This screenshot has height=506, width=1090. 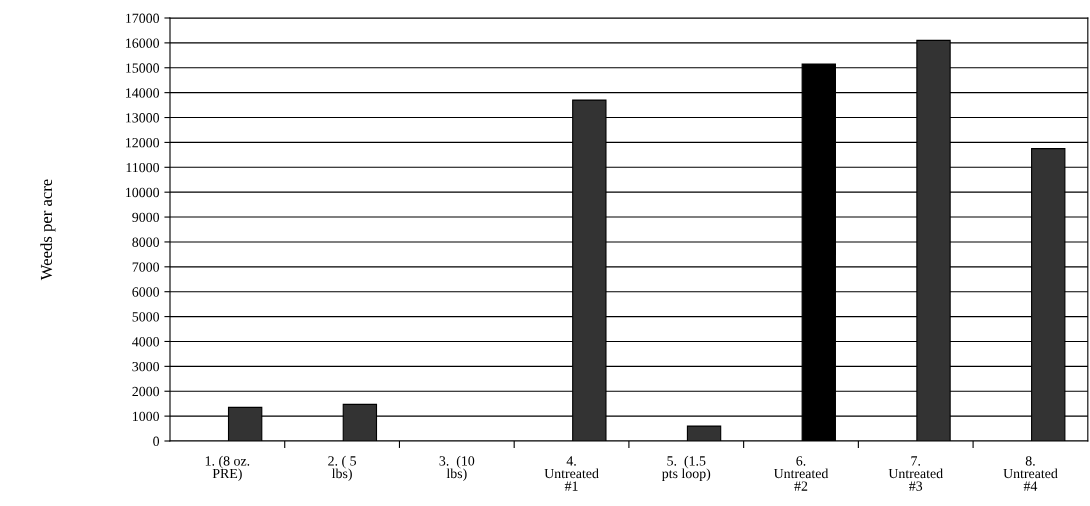 I want to click on y-tick-label: 16000, so click(x=143, y=43).